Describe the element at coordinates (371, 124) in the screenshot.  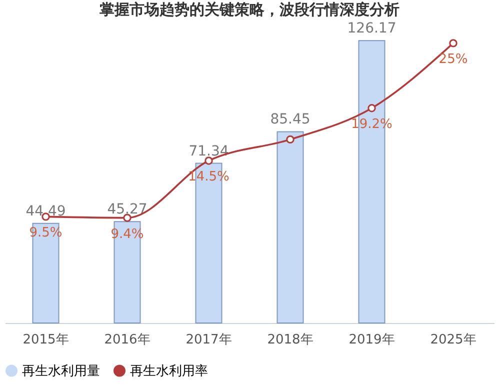
I see `data-label: 19.2%` at that location.